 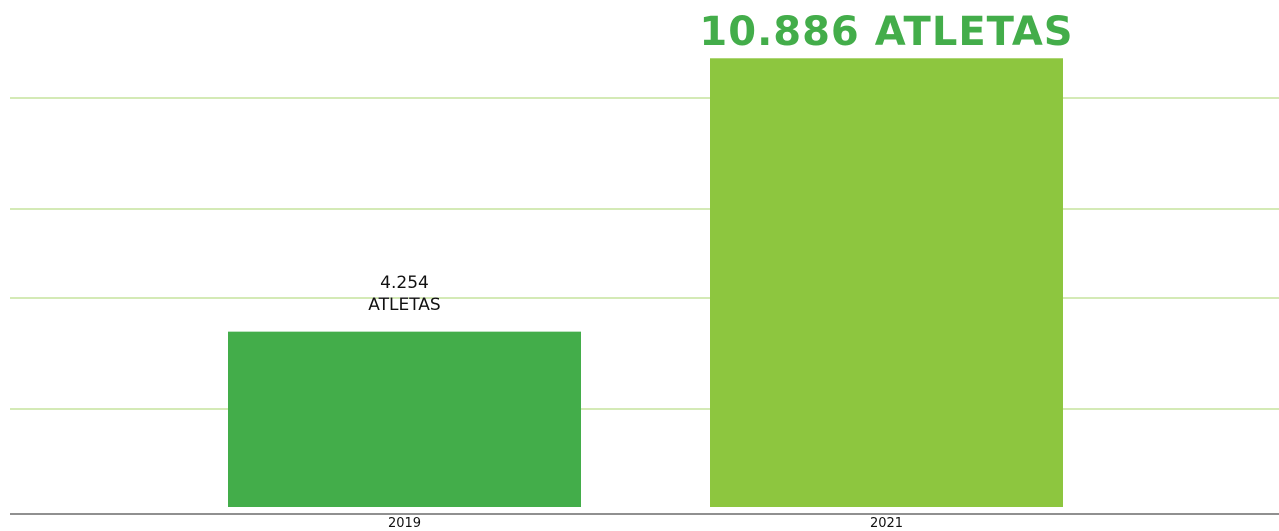 I want to click on x-tick-label: 2021, so click(x=886, y=523).